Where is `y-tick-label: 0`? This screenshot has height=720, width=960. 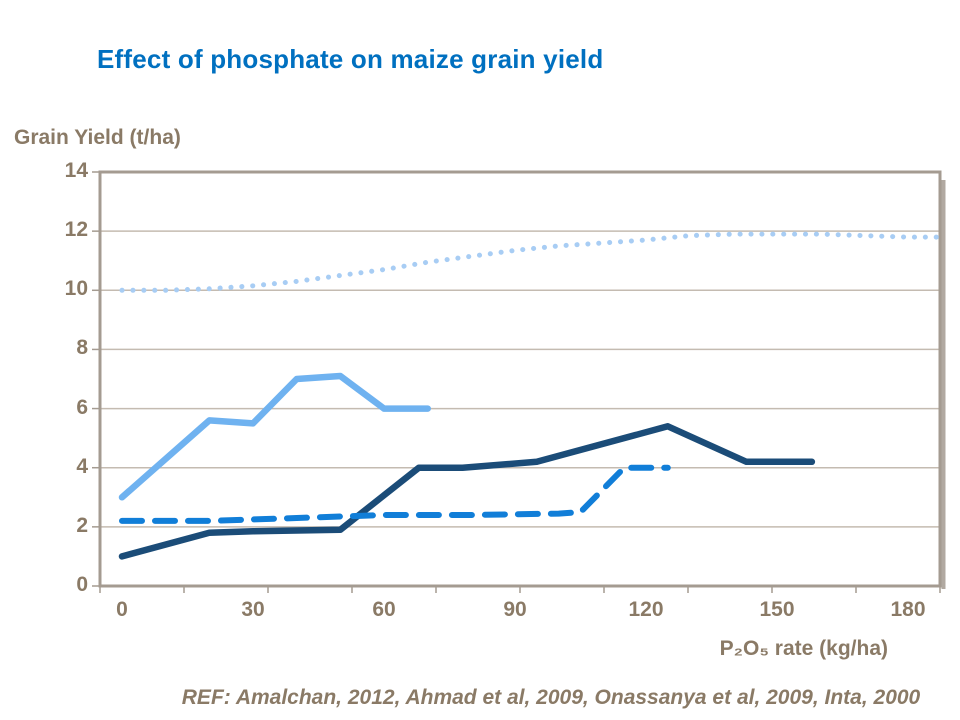 y-tick-label: 0 is located at coordinates (82, 584).